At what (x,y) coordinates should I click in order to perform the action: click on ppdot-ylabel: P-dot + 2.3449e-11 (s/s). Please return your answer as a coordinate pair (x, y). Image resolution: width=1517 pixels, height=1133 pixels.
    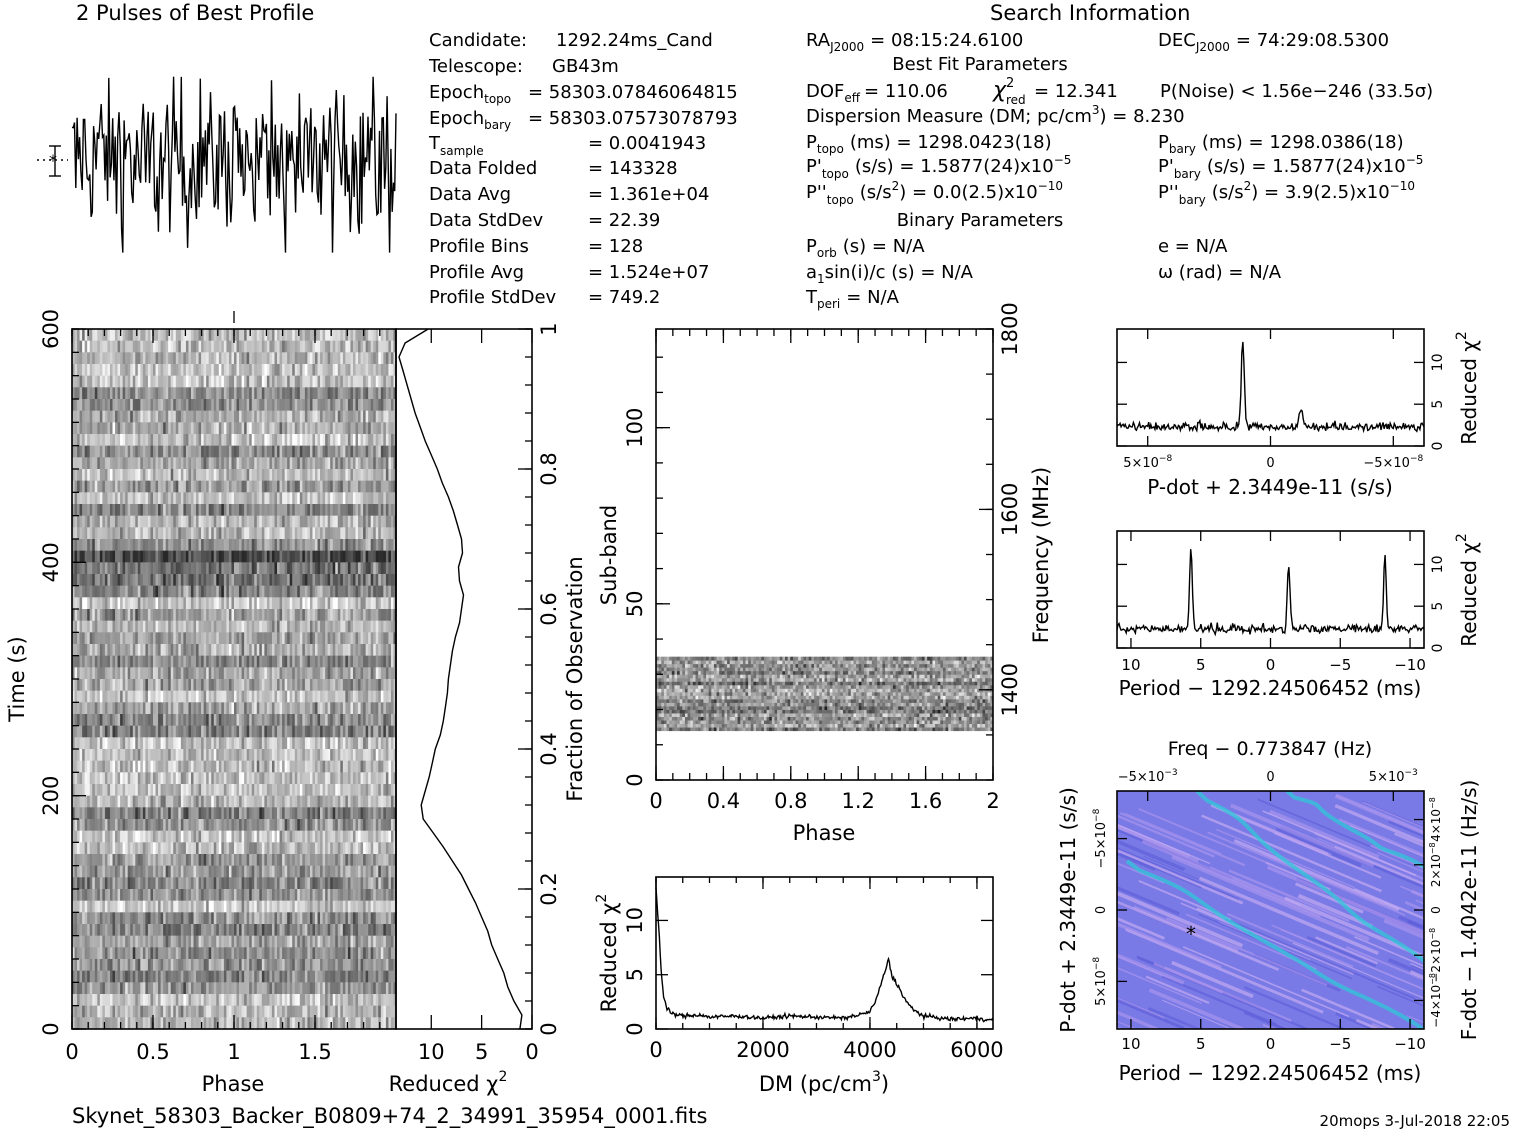
    Looking at the image, I should click on (1068, 910).